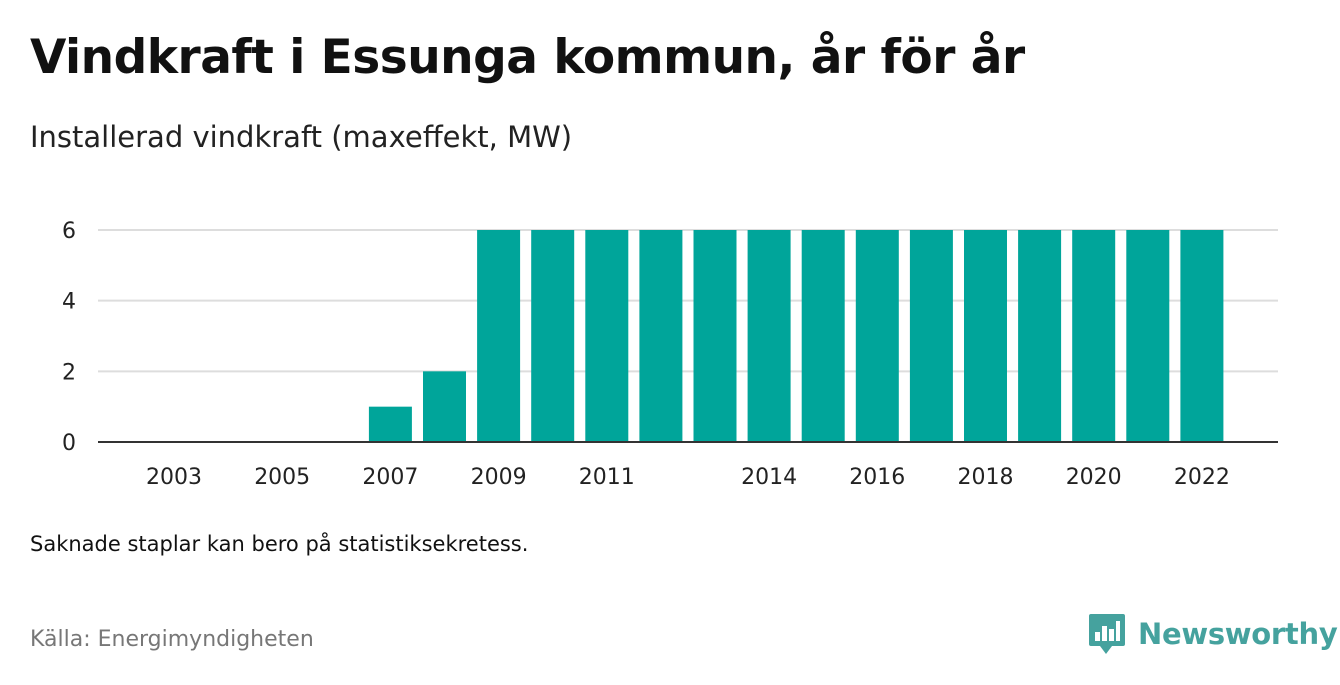  Describe the element at coordinates (1094, 477) in the screenshot. I see `x-tick-label: 2020` at that location.